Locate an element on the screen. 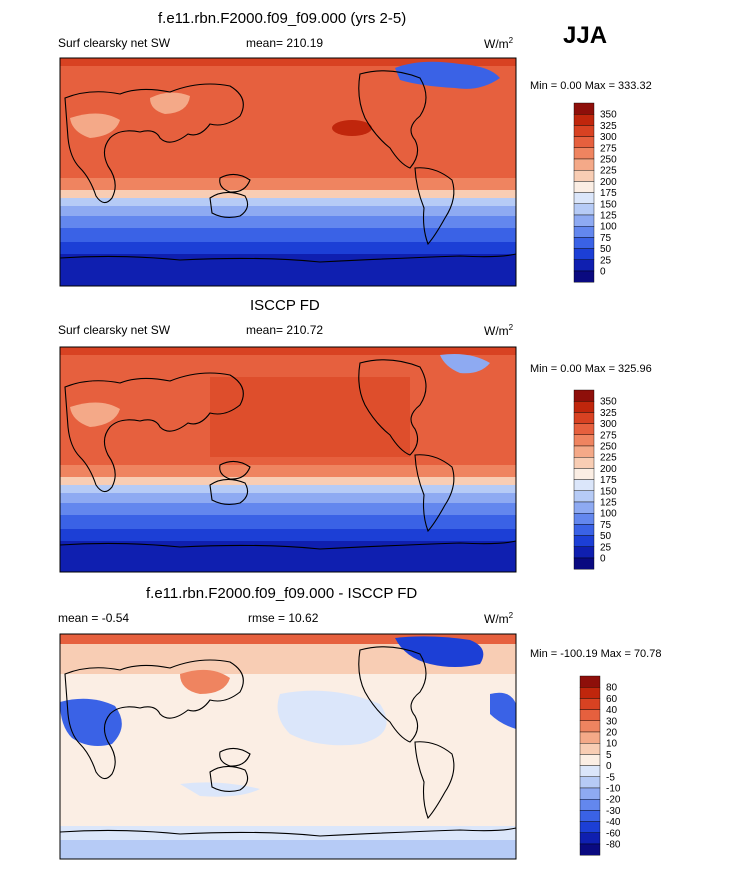  colorbar-tick-label: -80 is located at coordinates (613, 845).